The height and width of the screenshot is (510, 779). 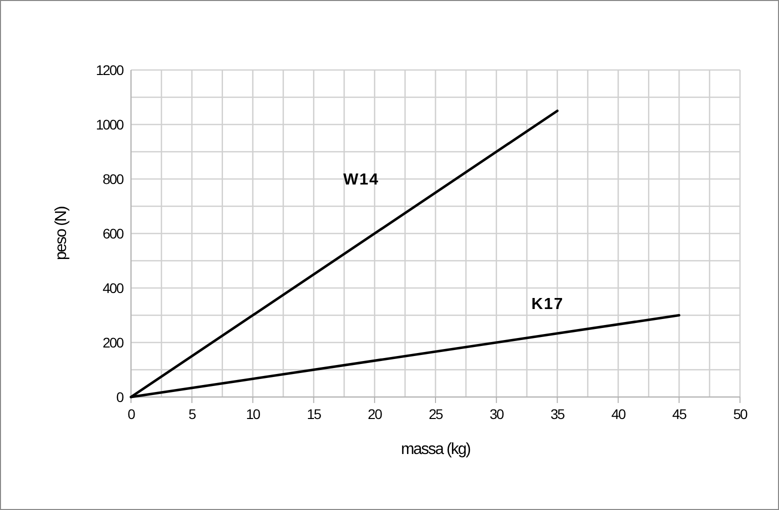 What do you see at coordinates (558, 414) in the screenshot?
I see `x-tick-label: 35` at bounding box center [558, 414].